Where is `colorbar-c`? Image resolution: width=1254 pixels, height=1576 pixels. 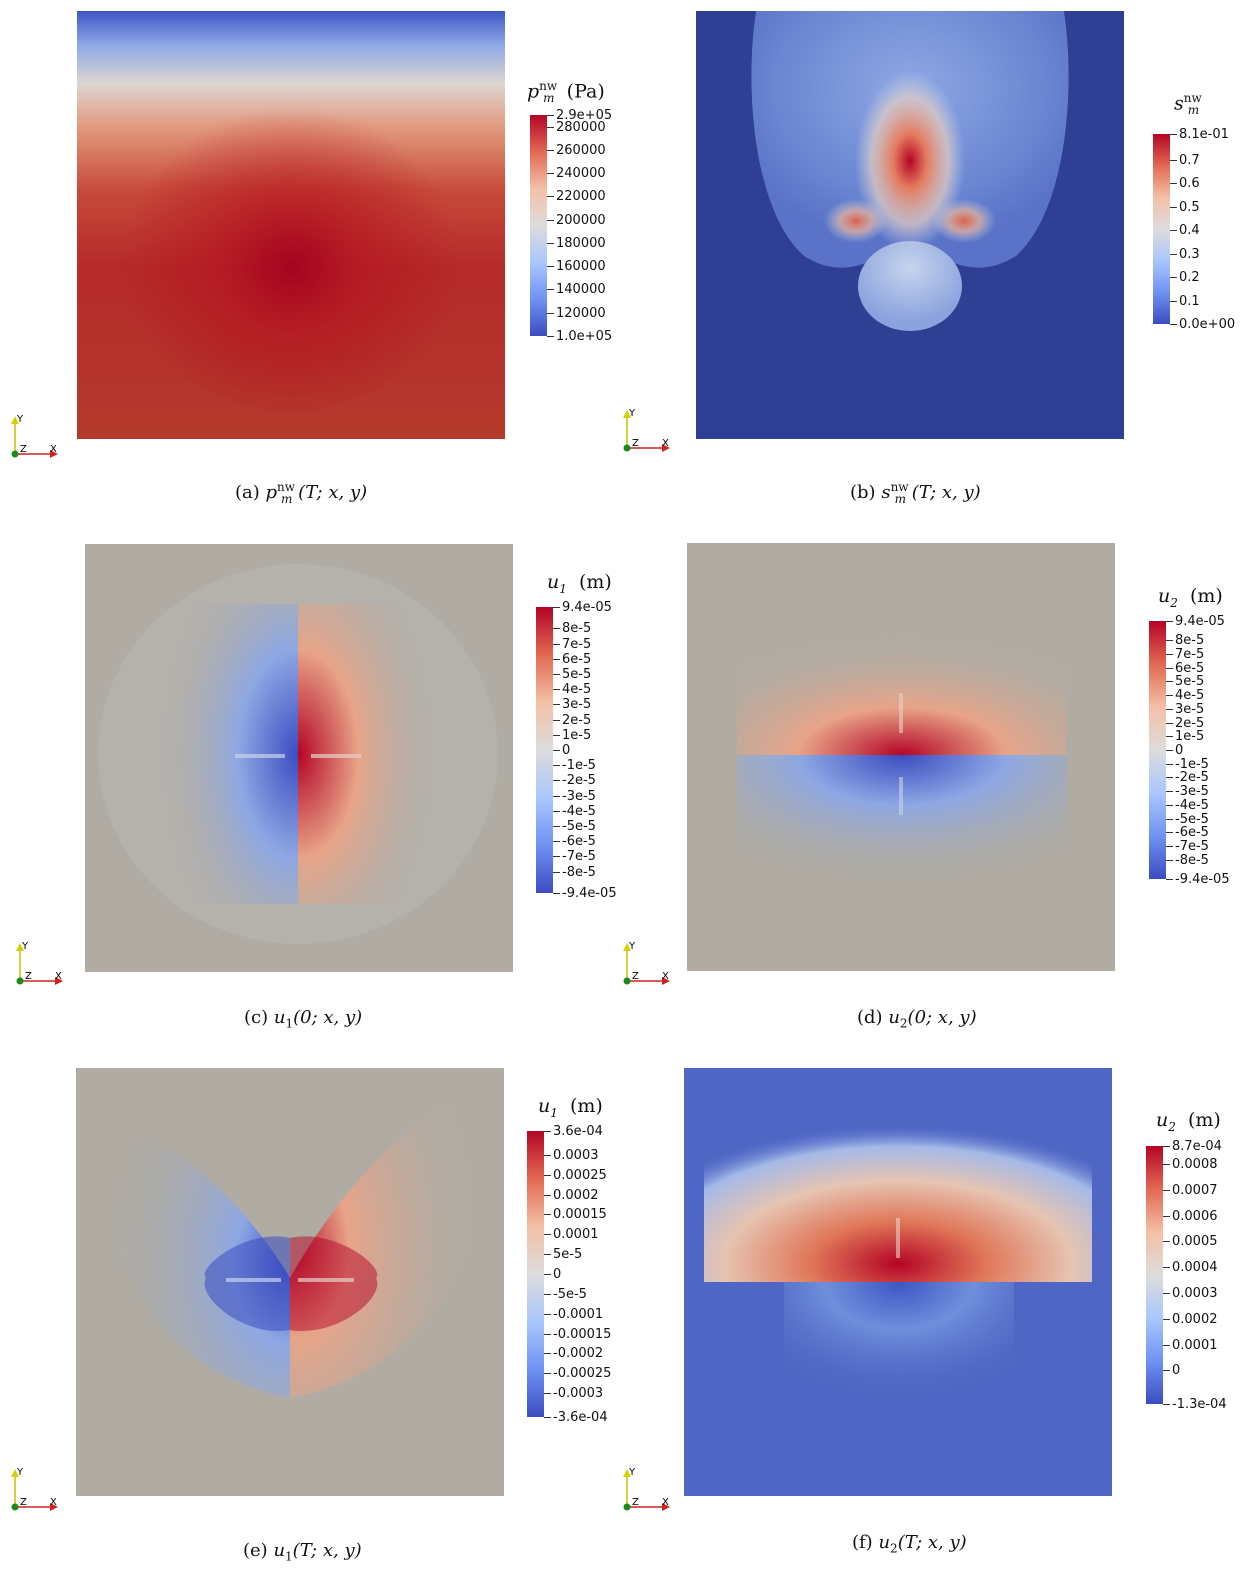
colorbar-c is located at coordinates (544, 750).